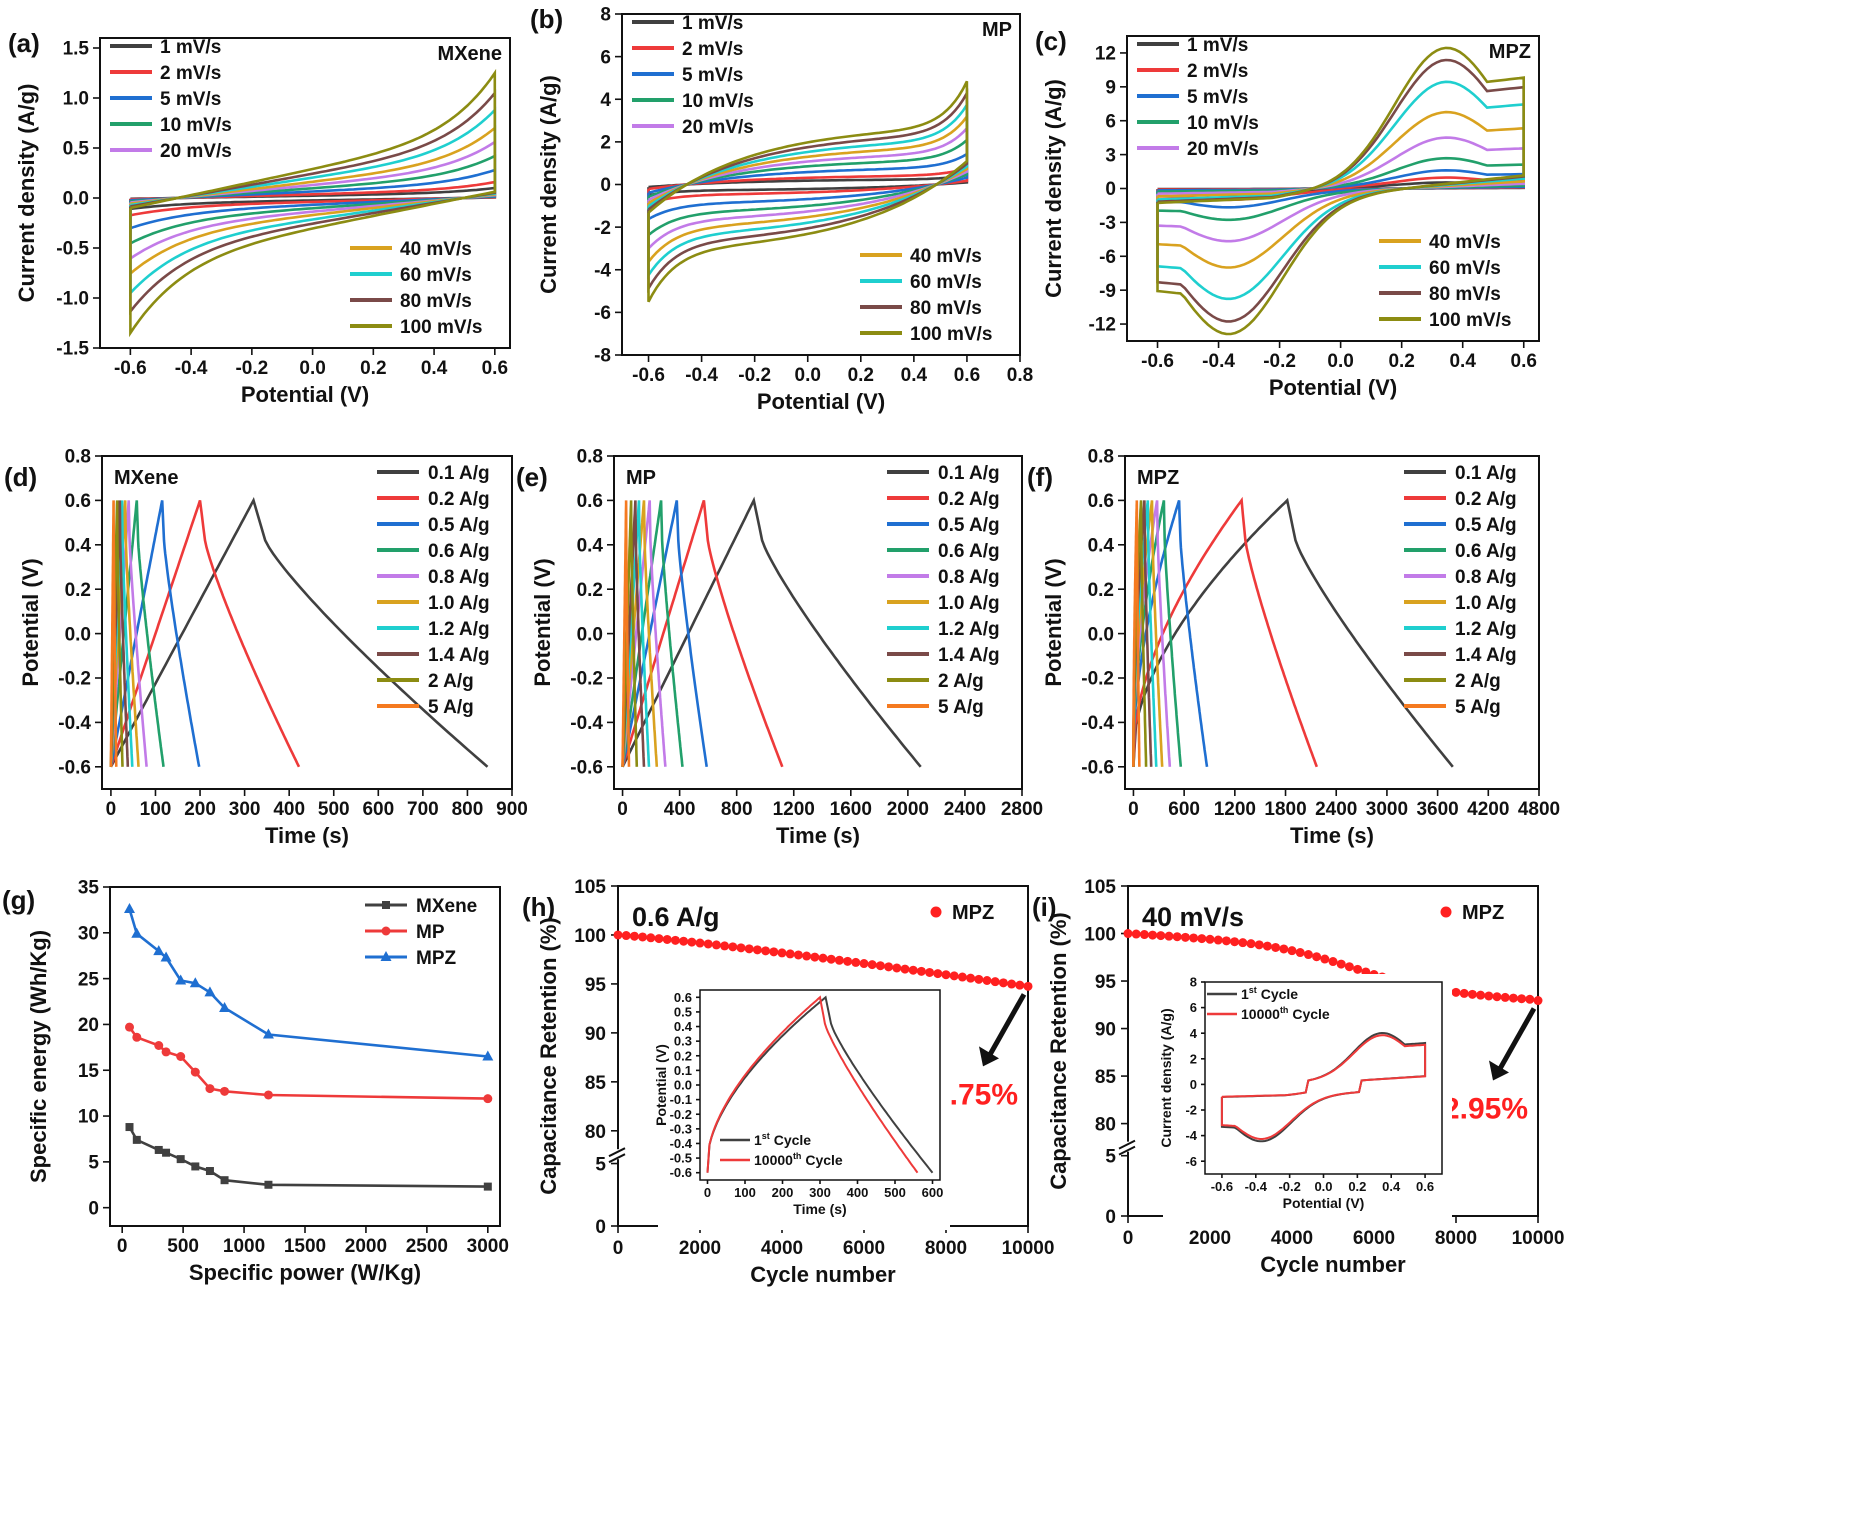  I want to click on inset-series, so click(820, 1084).